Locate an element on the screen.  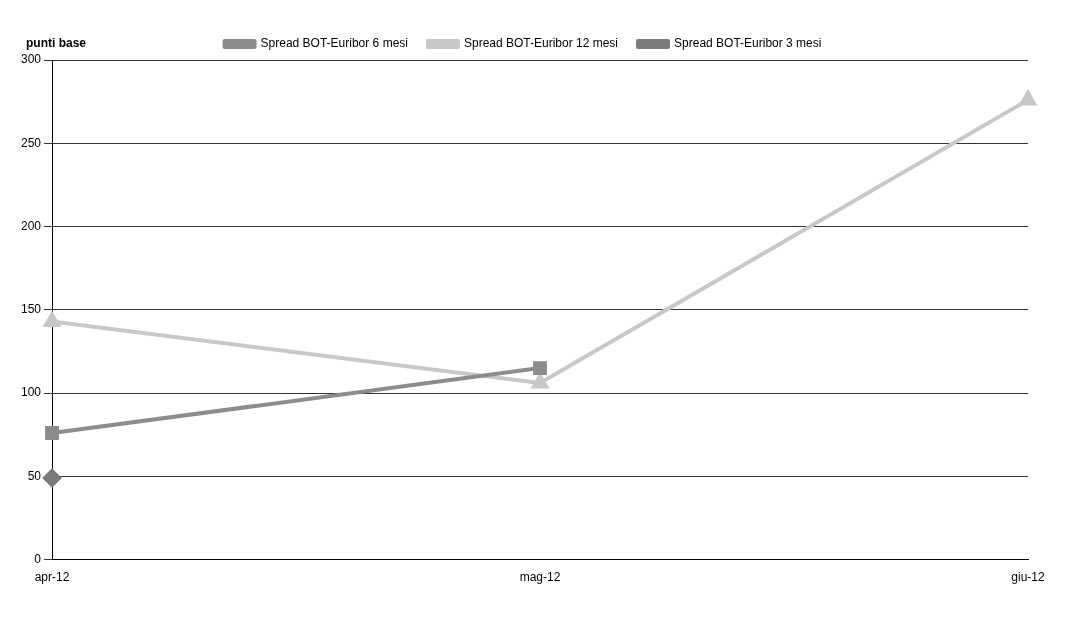
y-tick-label: 250 is located at coordinates (31, 142).